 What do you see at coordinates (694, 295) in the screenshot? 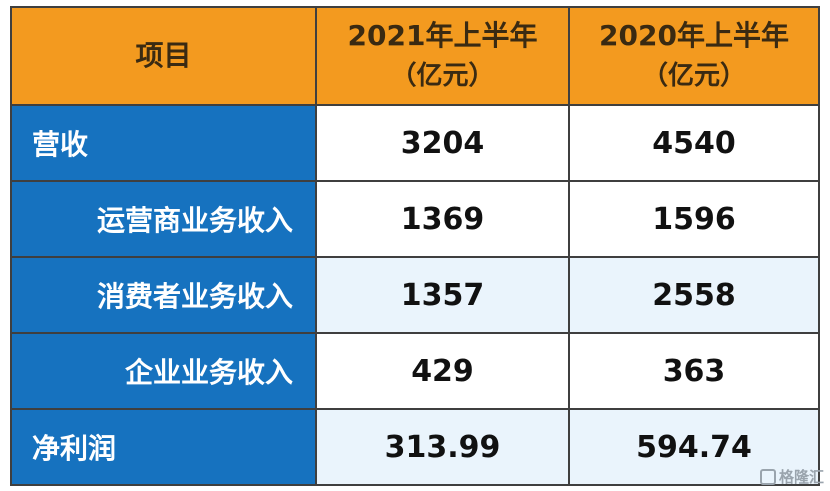
I see `cell-consumer-2020h1: 2558` at bounding box center [694, 295].